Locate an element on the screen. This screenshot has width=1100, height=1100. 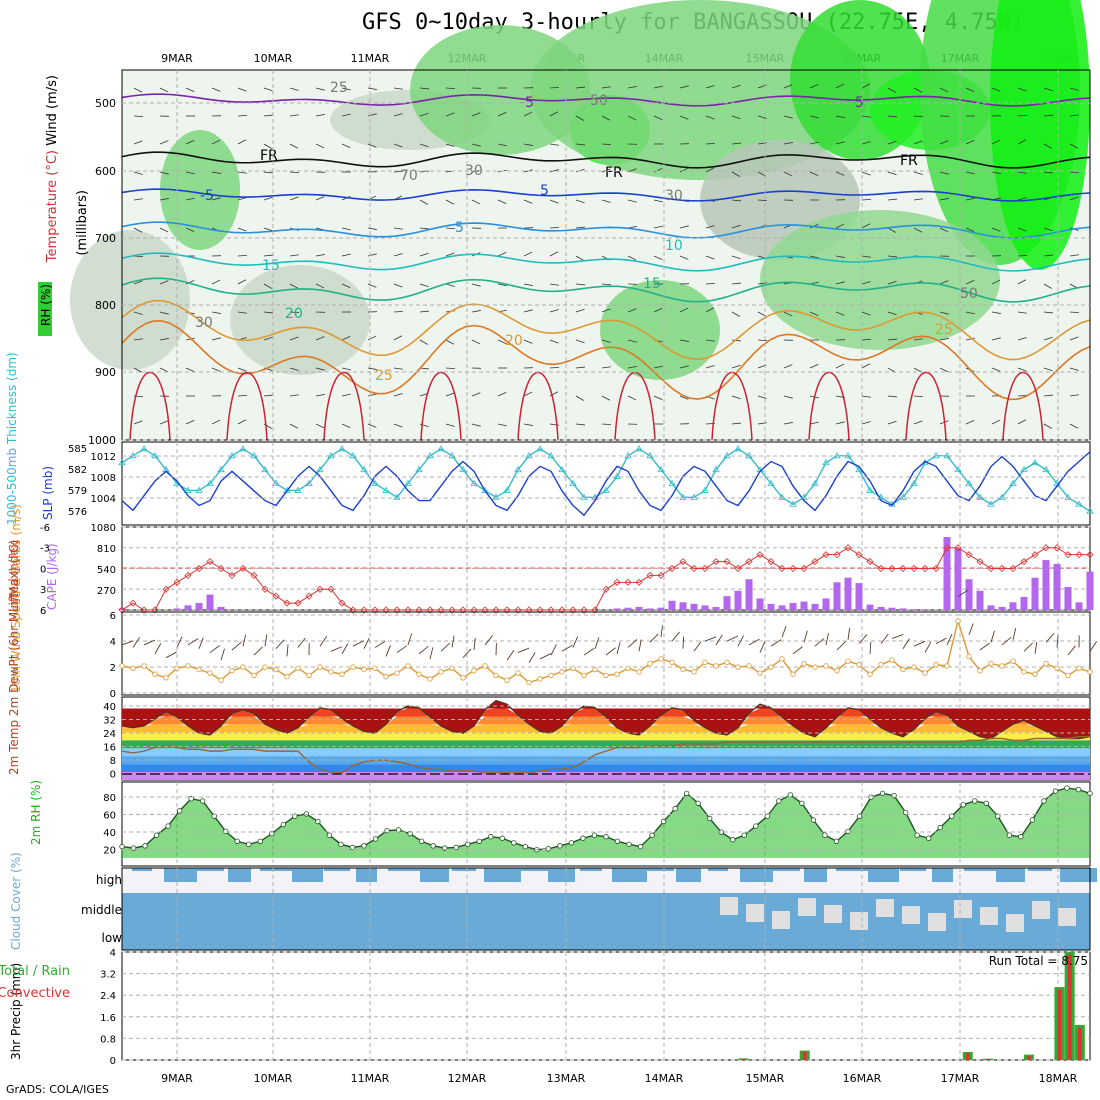
wind-axis-label: Wind (m/s) is located at coordinates (52, 110).